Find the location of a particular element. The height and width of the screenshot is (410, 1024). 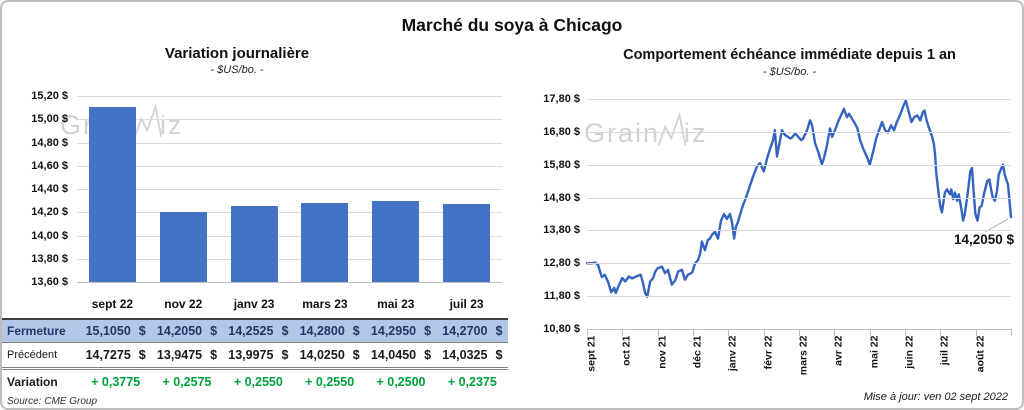

line-x-axis-label-déc-21: déc 21 is located at coordinates (697, 352).